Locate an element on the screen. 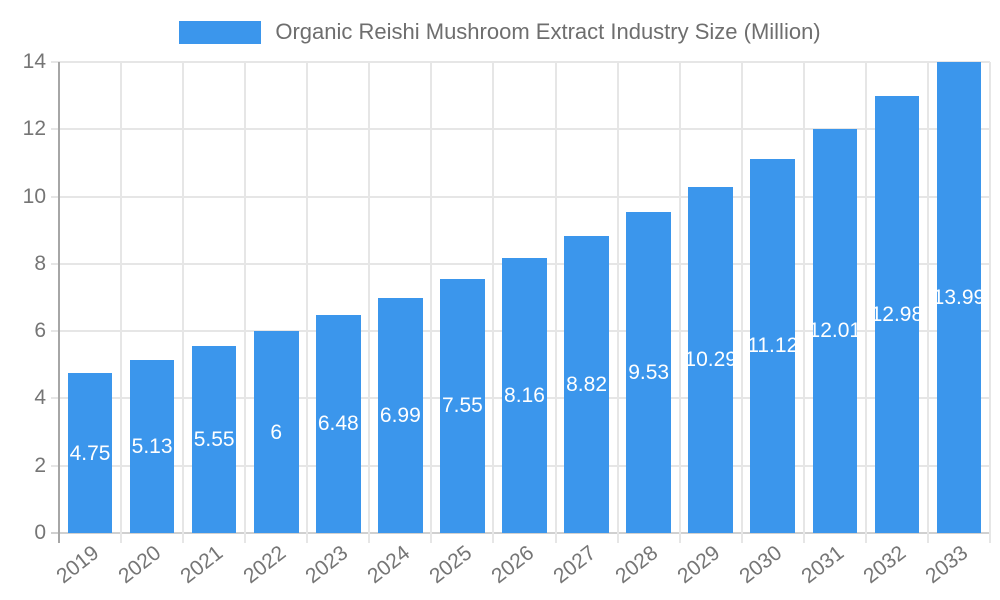 The height and width of the screenshot is (600, 1000). bar-value-label: 8.82 is located at coordinates (586, 385).